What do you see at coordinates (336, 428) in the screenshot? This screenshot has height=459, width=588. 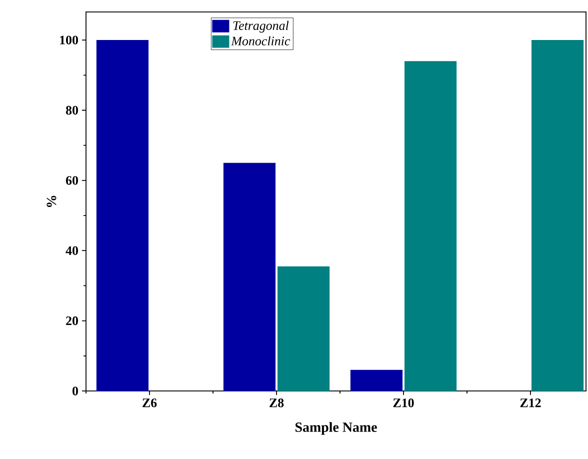 I see `x-axis-title: Sample Name` at bounding box center [336, 428].